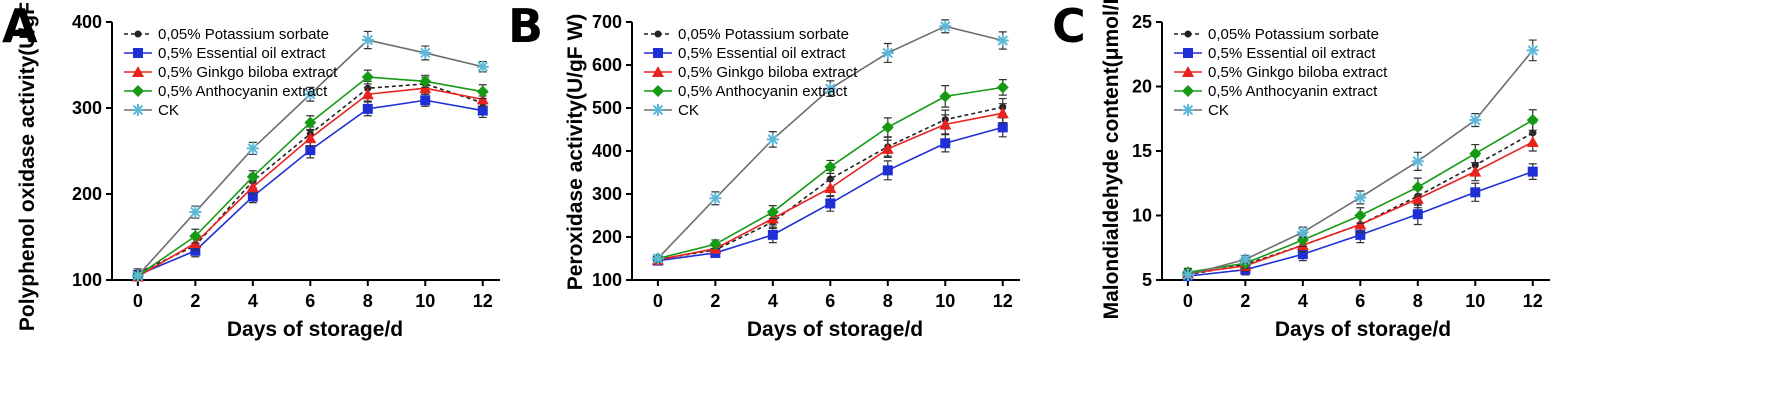 Image resolution: width=1768 pixels, height=400 pixels. What do you see at coordinates (607, 22) in the screenshot?
I see `y-tick-label-b: 700` at bounding box center [607, 22].